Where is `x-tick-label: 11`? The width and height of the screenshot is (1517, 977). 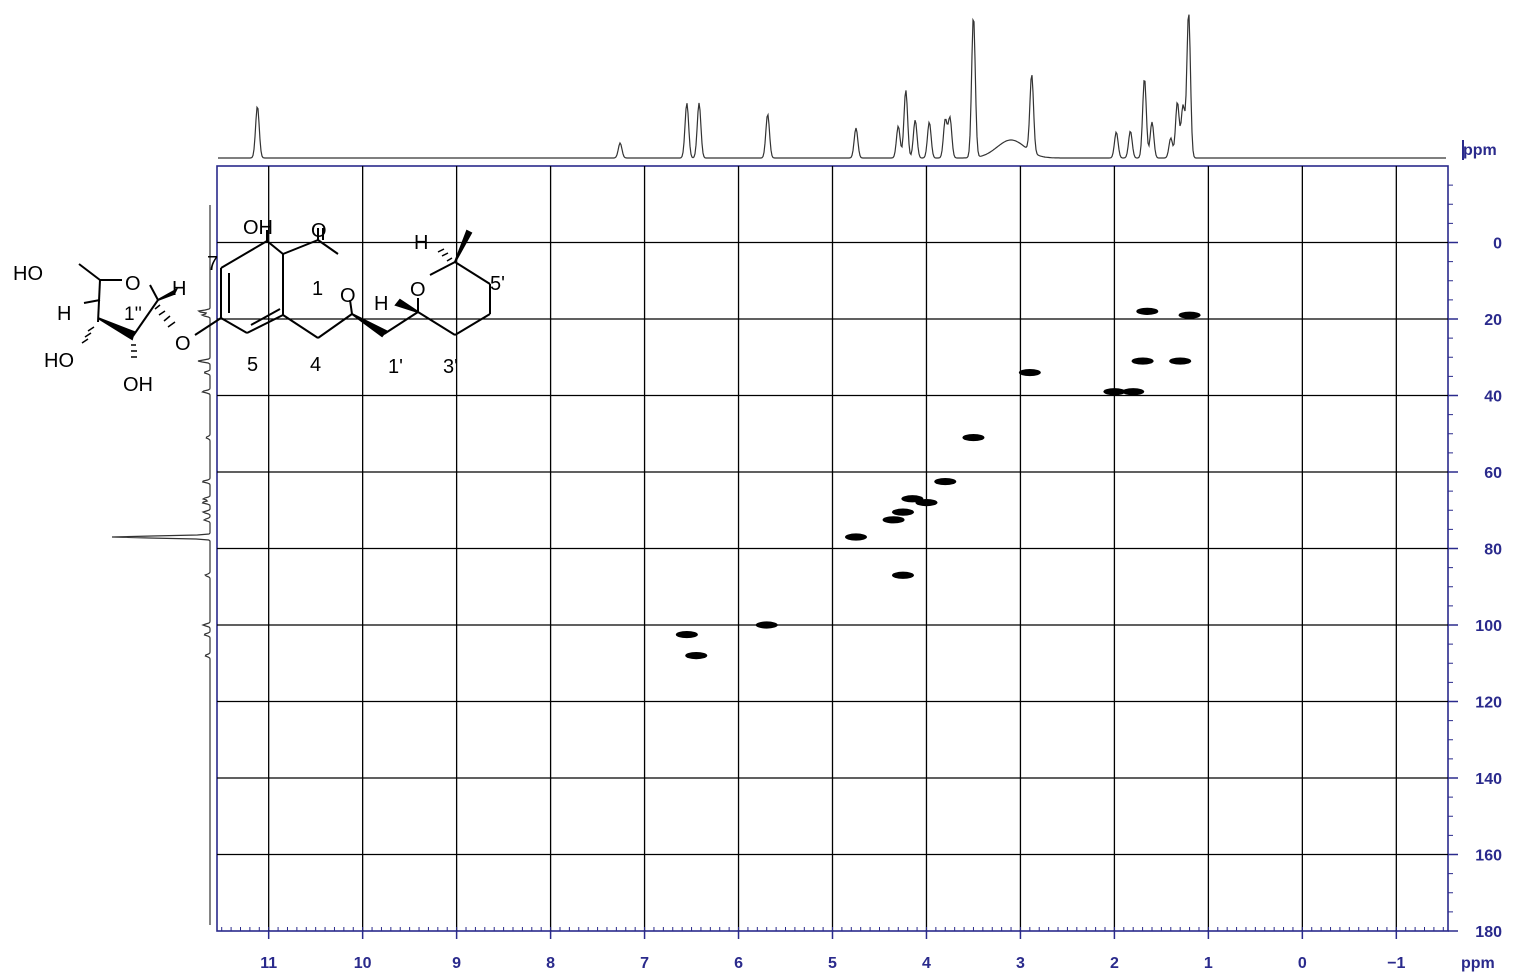 x-tick-label: 11 is located at coordinates (268, 963).